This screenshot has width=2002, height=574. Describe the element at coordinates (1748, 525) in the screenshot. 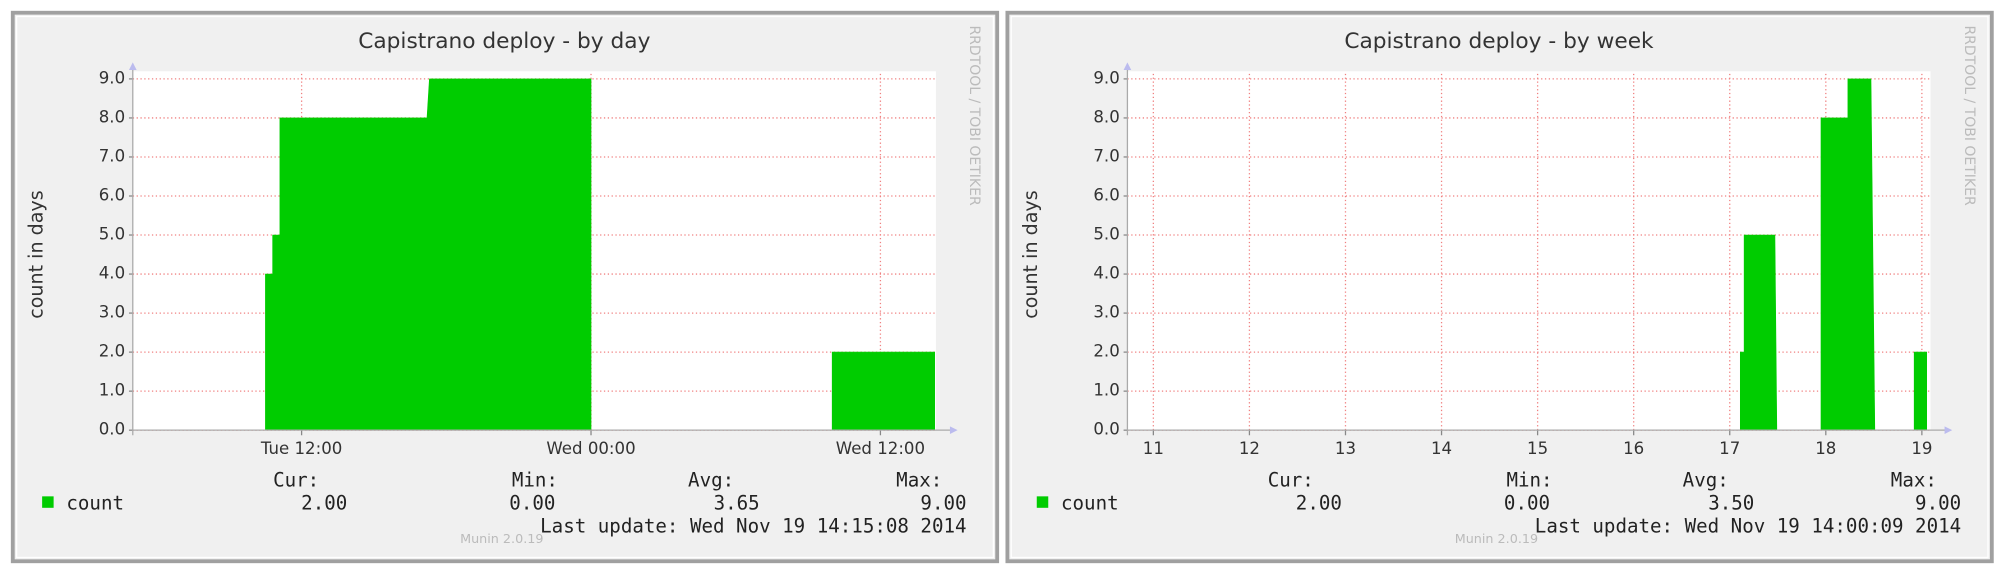

I see `last-update: Last update: Wed Nov 19 14:00:09 2014` at that location.